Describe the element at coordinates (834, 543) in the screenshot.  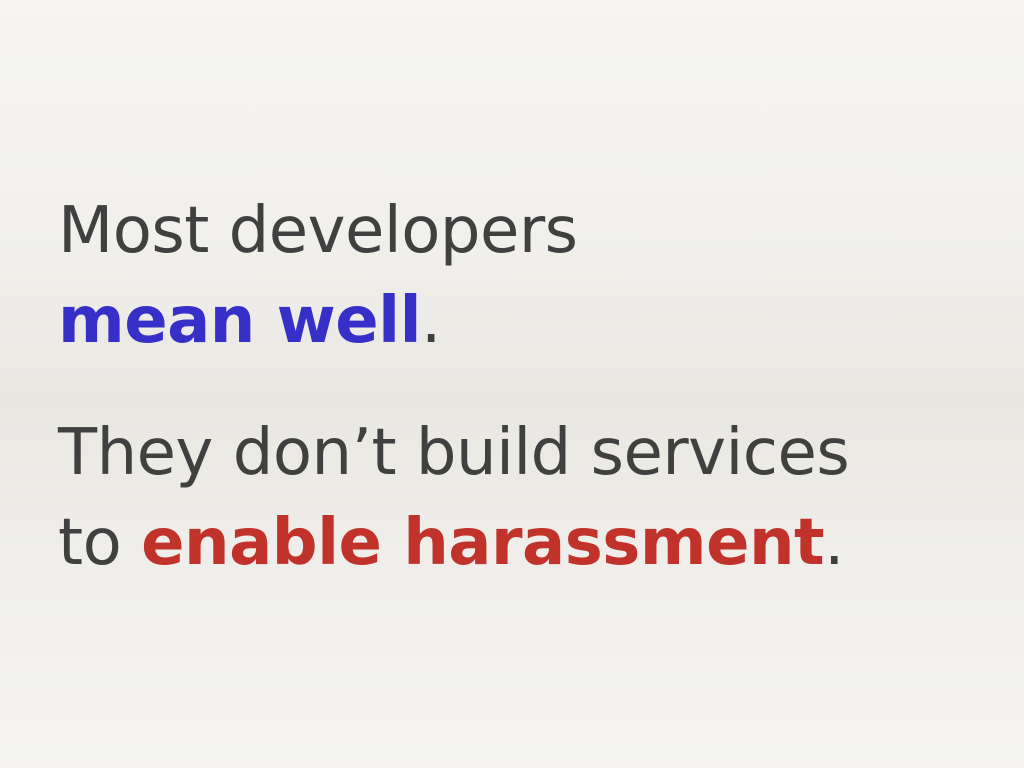
I see `statement-2-period: .` at that location.